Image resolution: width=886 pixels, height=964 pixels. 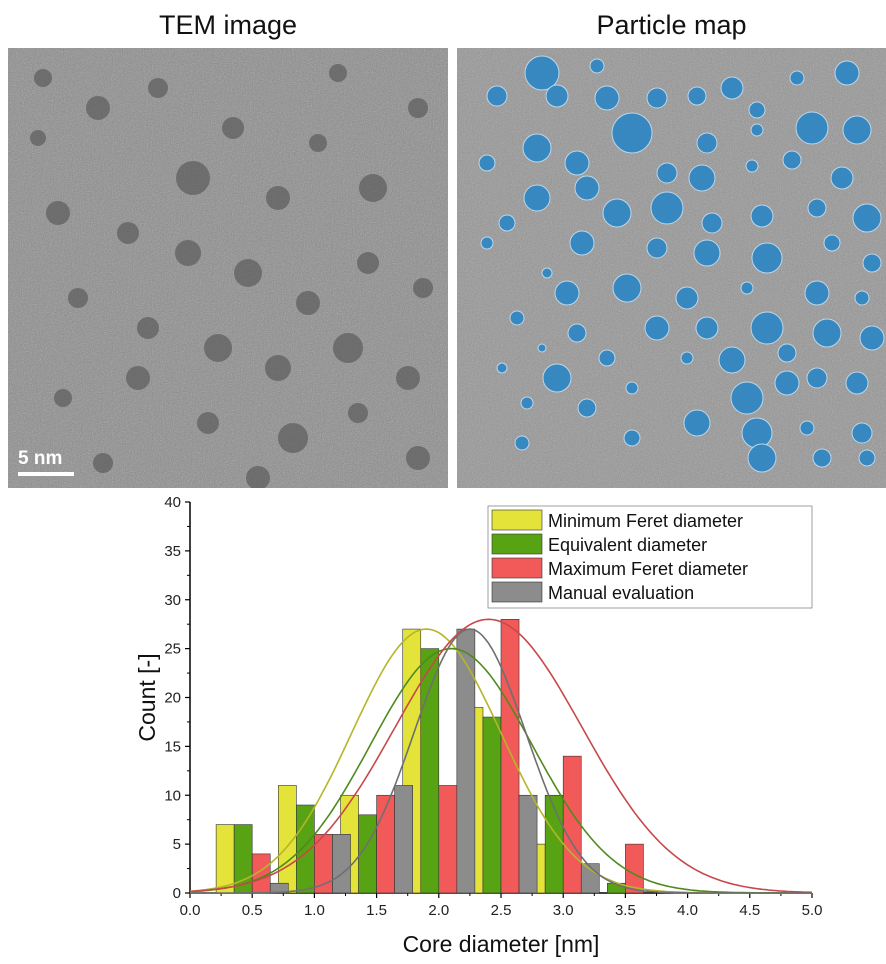 What do you see at coordinates (314, 910) in the screenshot?
I see `x-tick-label: 1.0` at bounding box center [314, 910].